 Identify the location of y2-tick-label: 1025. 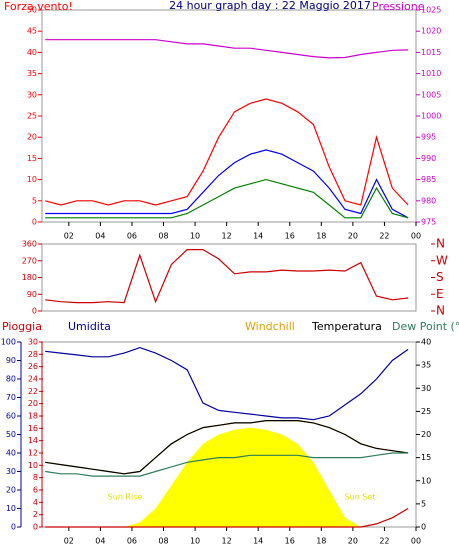
(431, 10).